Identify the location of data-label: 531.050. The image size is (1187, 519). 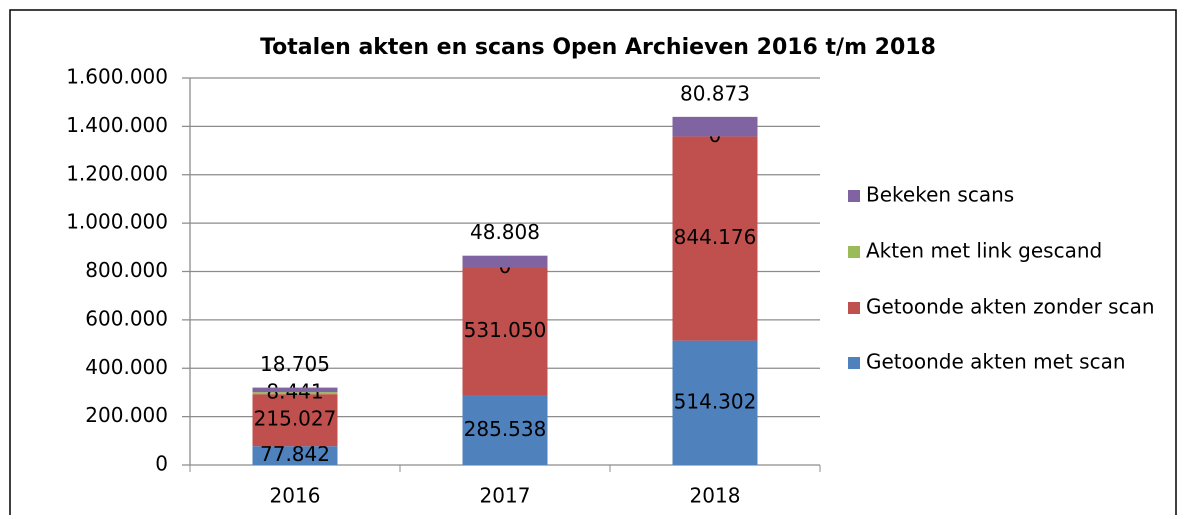
(505, 330).